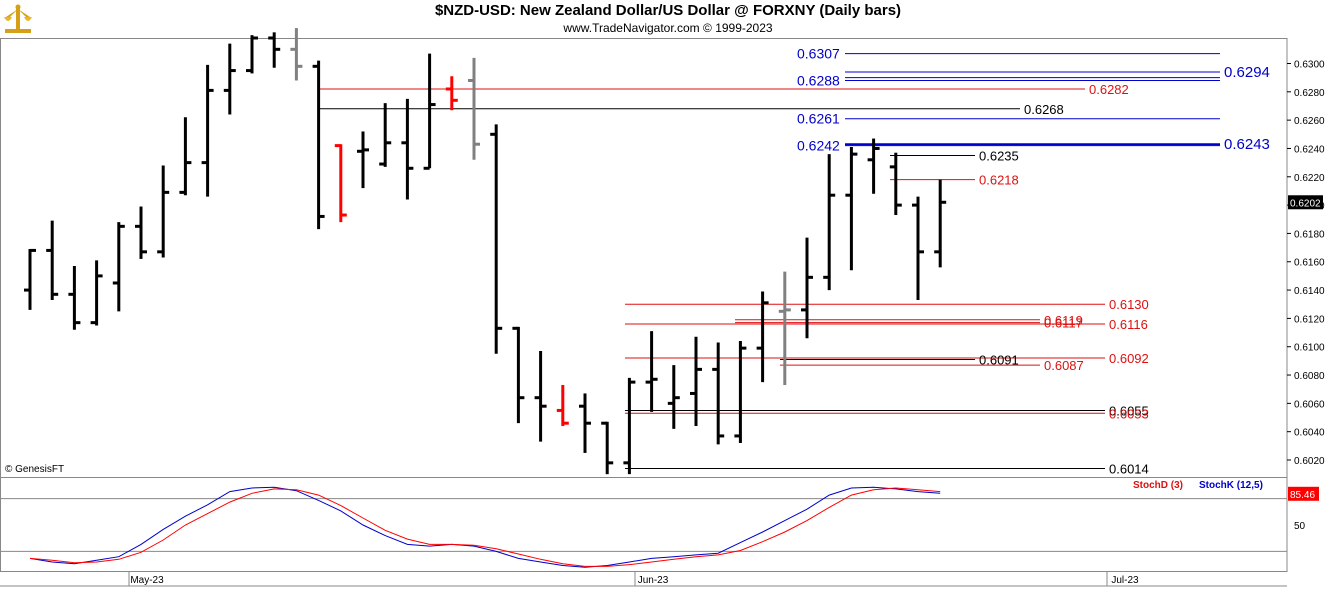 This screenshot has height=591, width=1336. What do you see at coordinates (1300, 526) in the screenshot?
I see `stoch-tick-label: 50` at bounding box center [1300, 526].